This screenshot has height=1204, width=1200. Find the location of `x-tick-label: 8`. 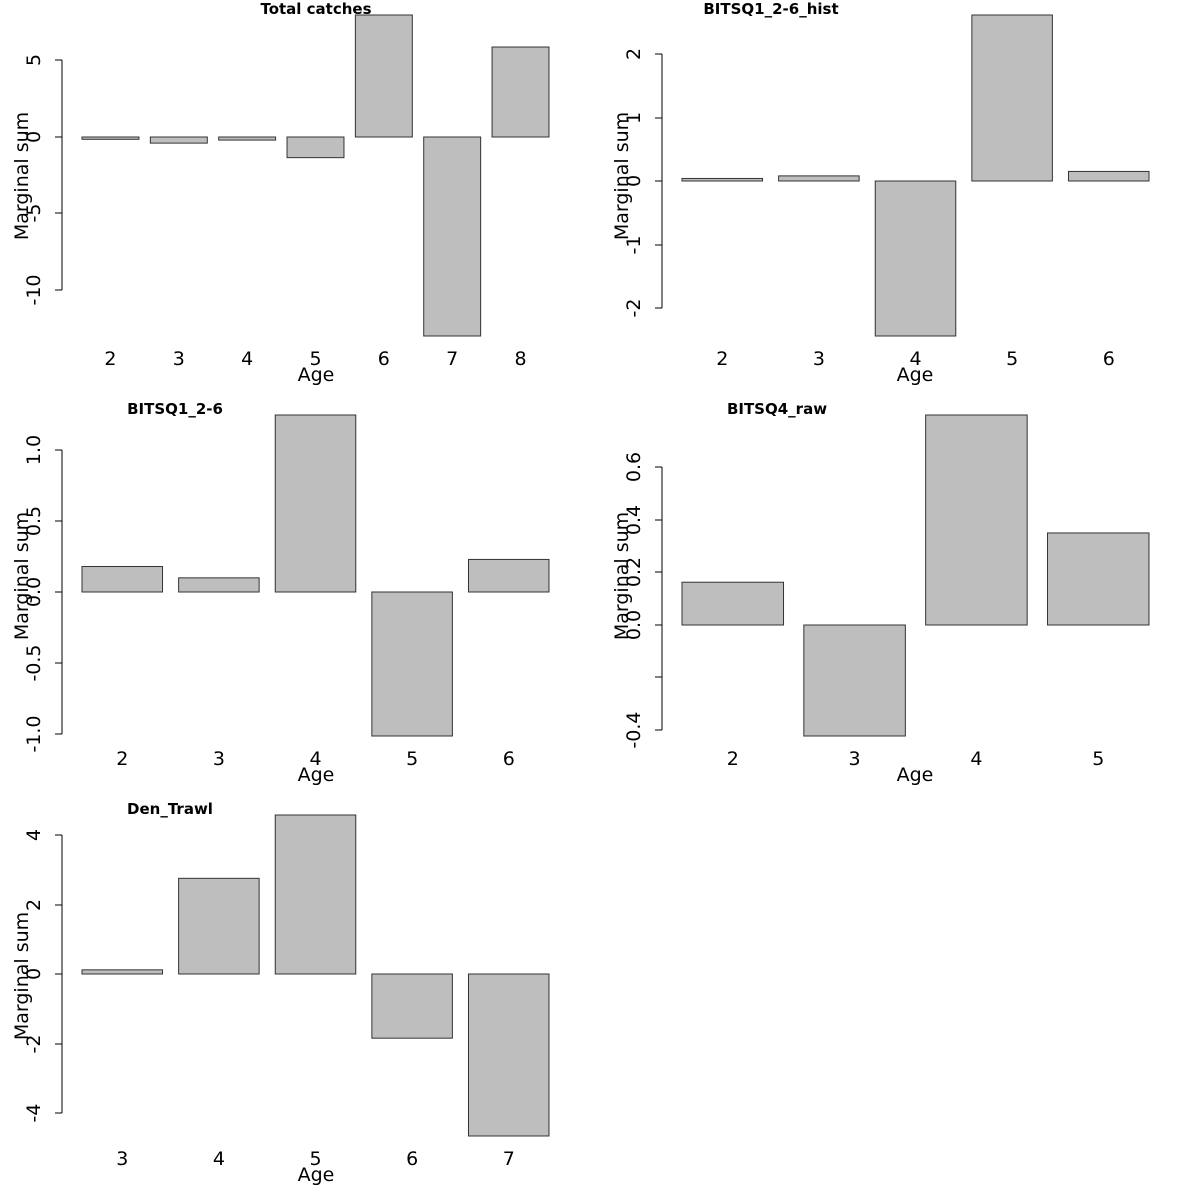

x-tick-label: 8 is located at coordinates (520, 359).